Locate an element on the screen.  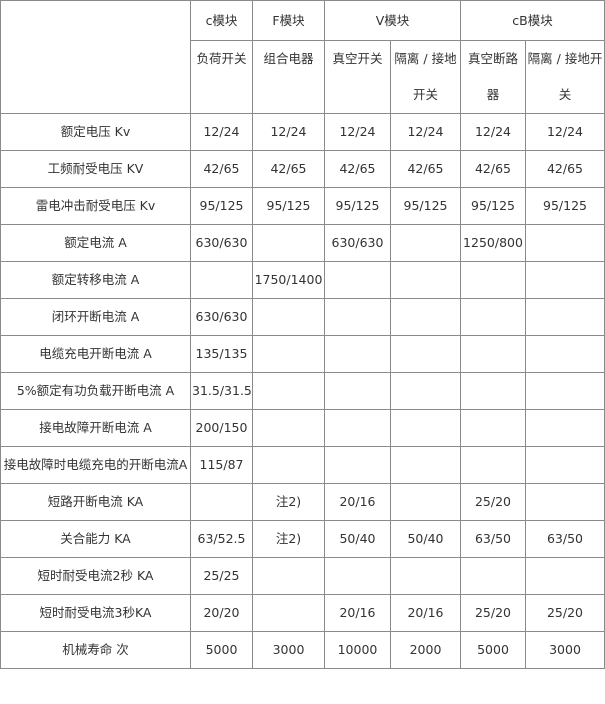
row-label: 机械寿命 次 is located at coordinates (95, 650).